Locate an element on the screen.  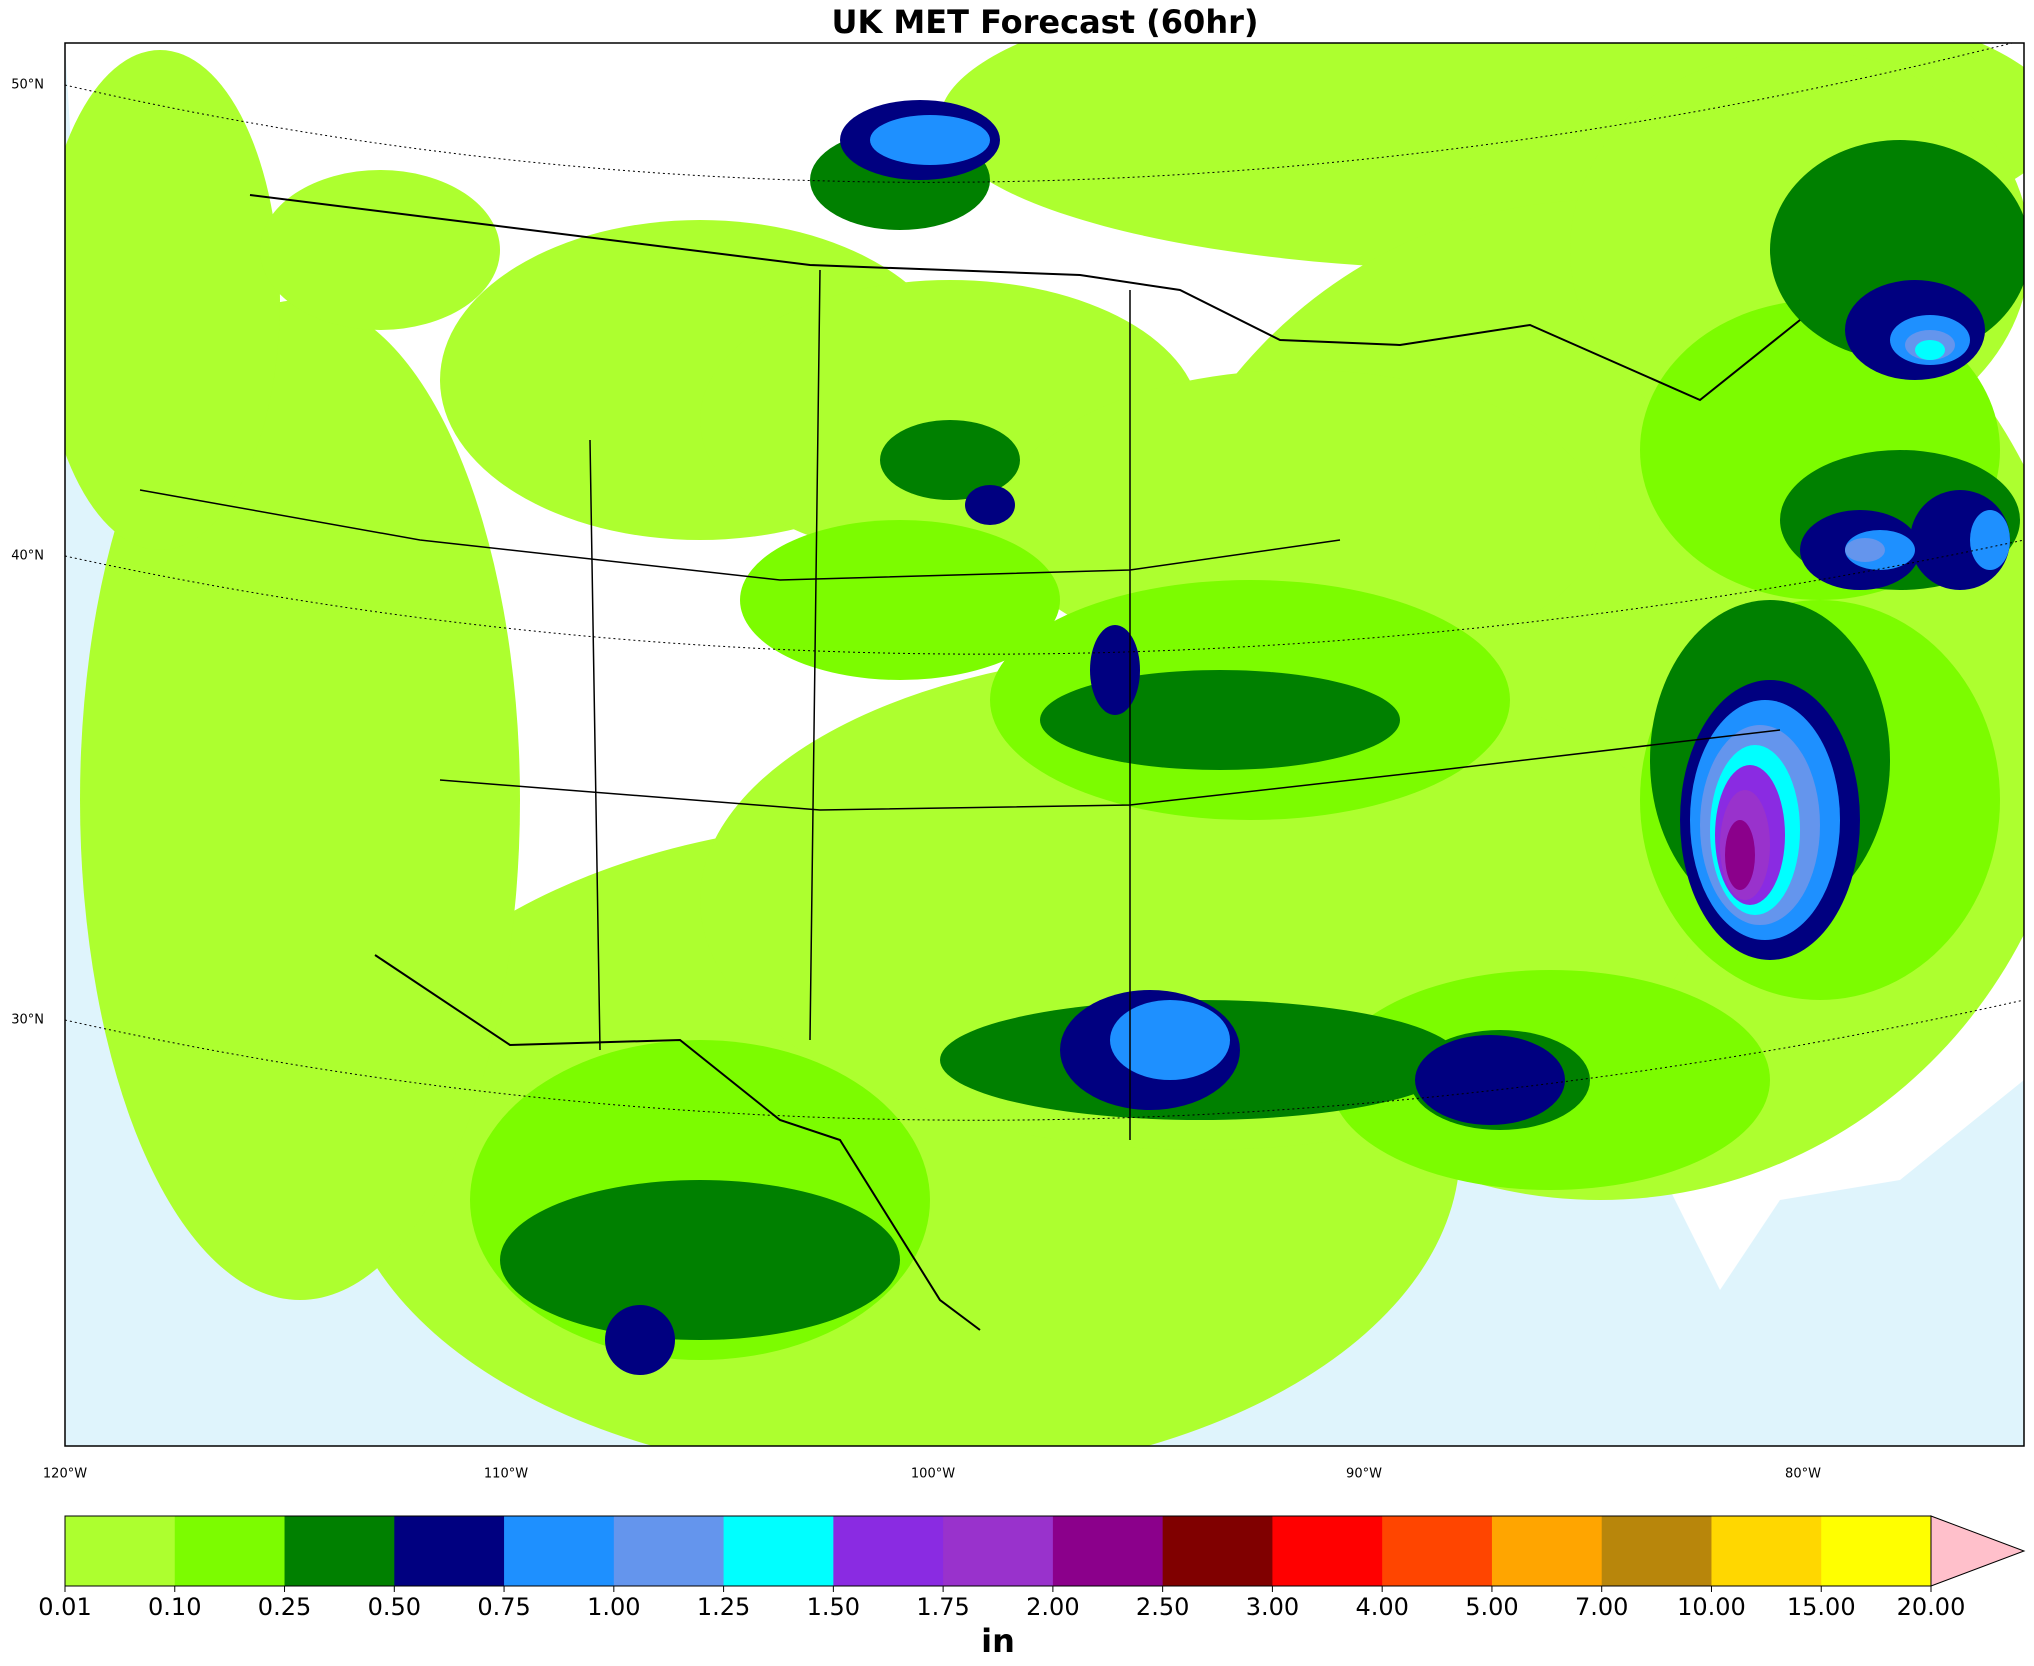
colorbar-tick-label: 1.50 is located at coordinates (833, 1607).